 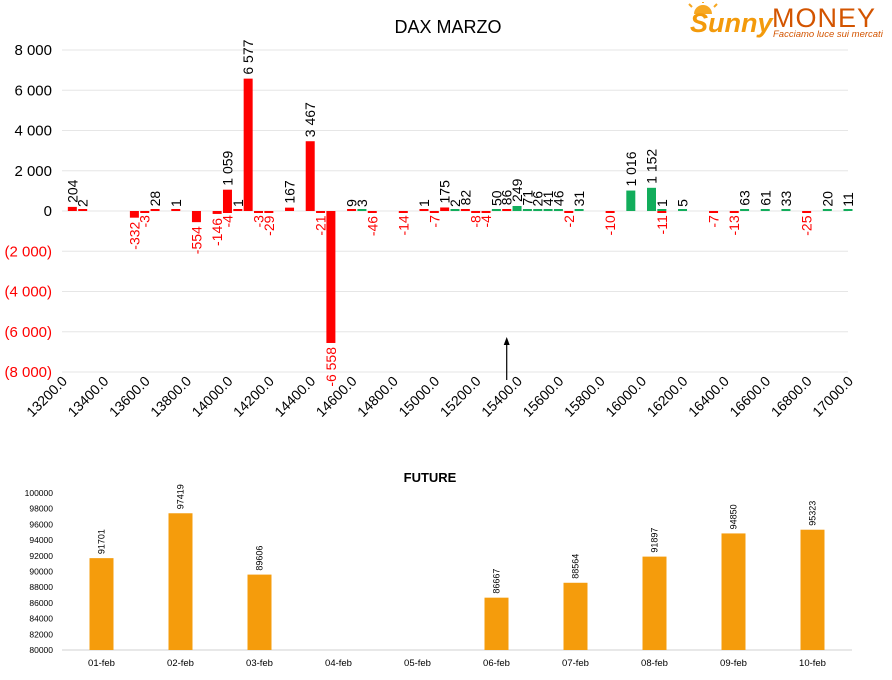 I want to click on data-label: 167, so click(x=290, y=192).